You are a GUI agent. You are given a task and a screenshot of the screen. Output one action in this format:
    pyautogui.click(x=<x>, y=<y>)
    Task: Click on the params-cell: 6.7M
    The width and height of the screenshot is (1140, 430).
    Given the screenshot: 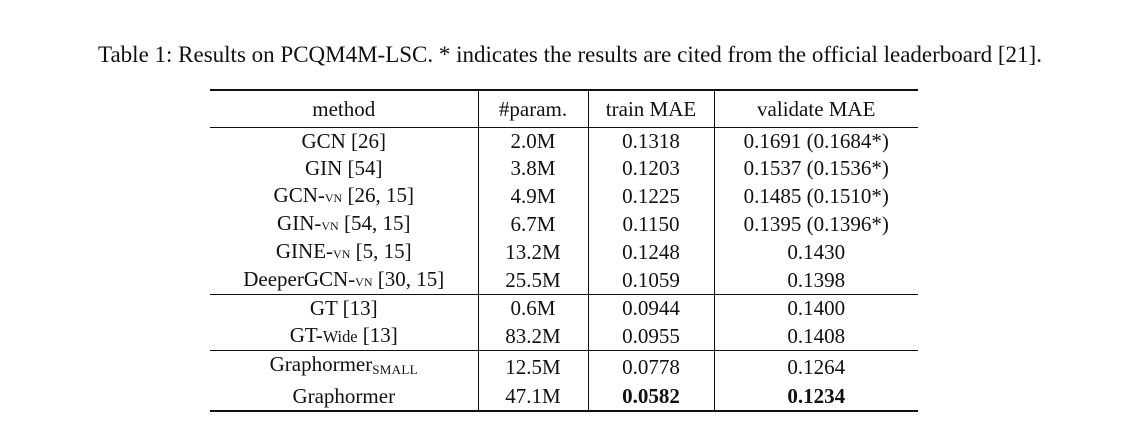 What is the action you would take?
    pyautogui.click(x=532, y=224)
    